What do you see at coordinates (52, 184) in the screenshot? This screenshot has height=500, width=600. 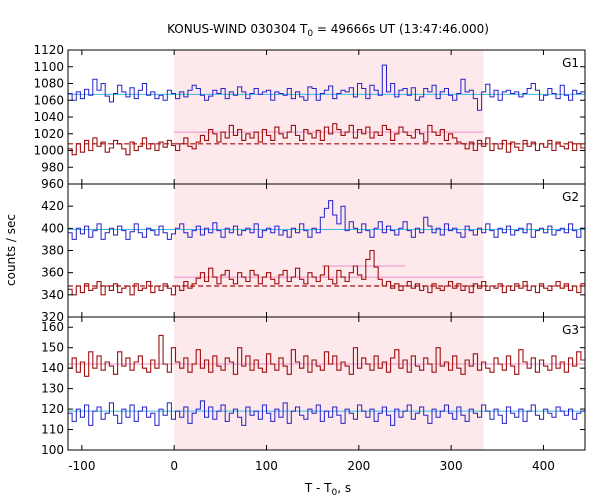 I see `y-tick-label: 960` at bounding box center [52, 184].